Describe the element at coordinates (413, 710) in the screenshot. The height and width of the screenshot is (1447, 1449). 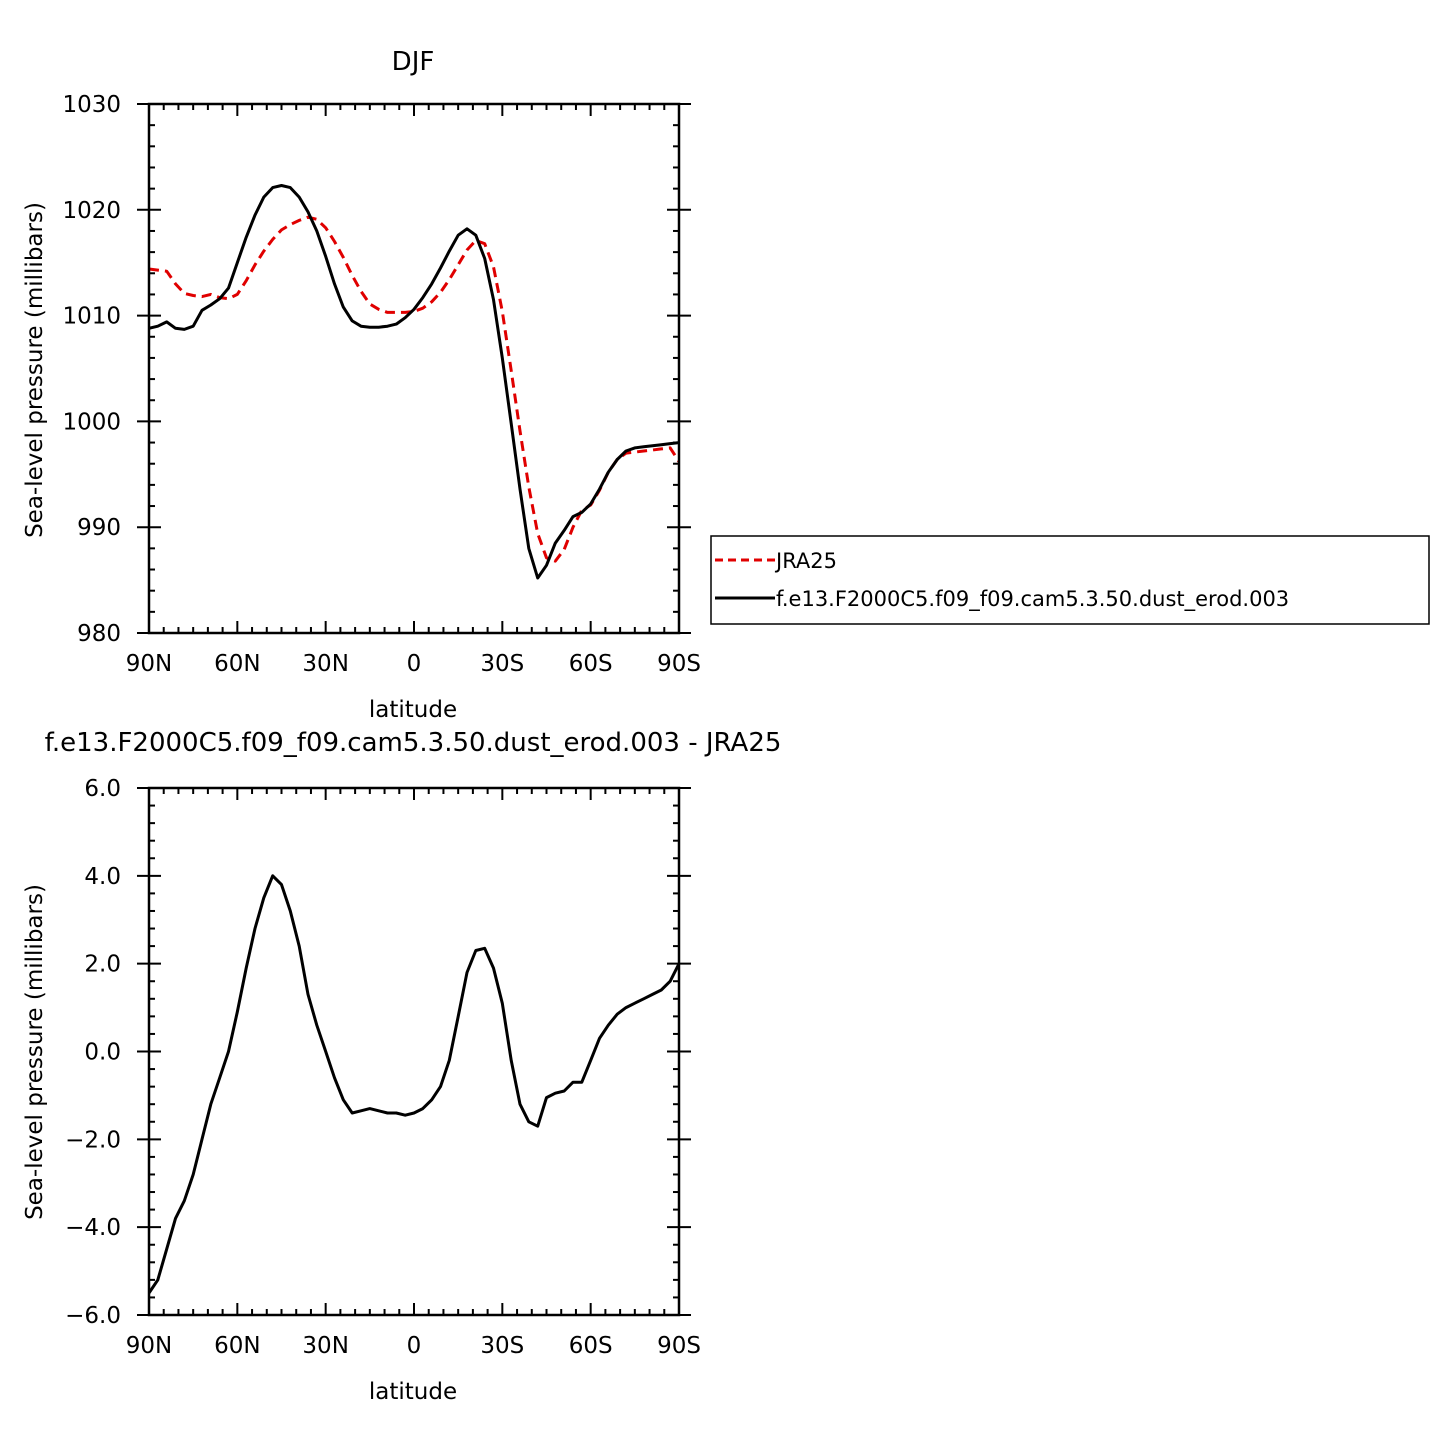
I see `top-x-axis-label: latitude` at that location.